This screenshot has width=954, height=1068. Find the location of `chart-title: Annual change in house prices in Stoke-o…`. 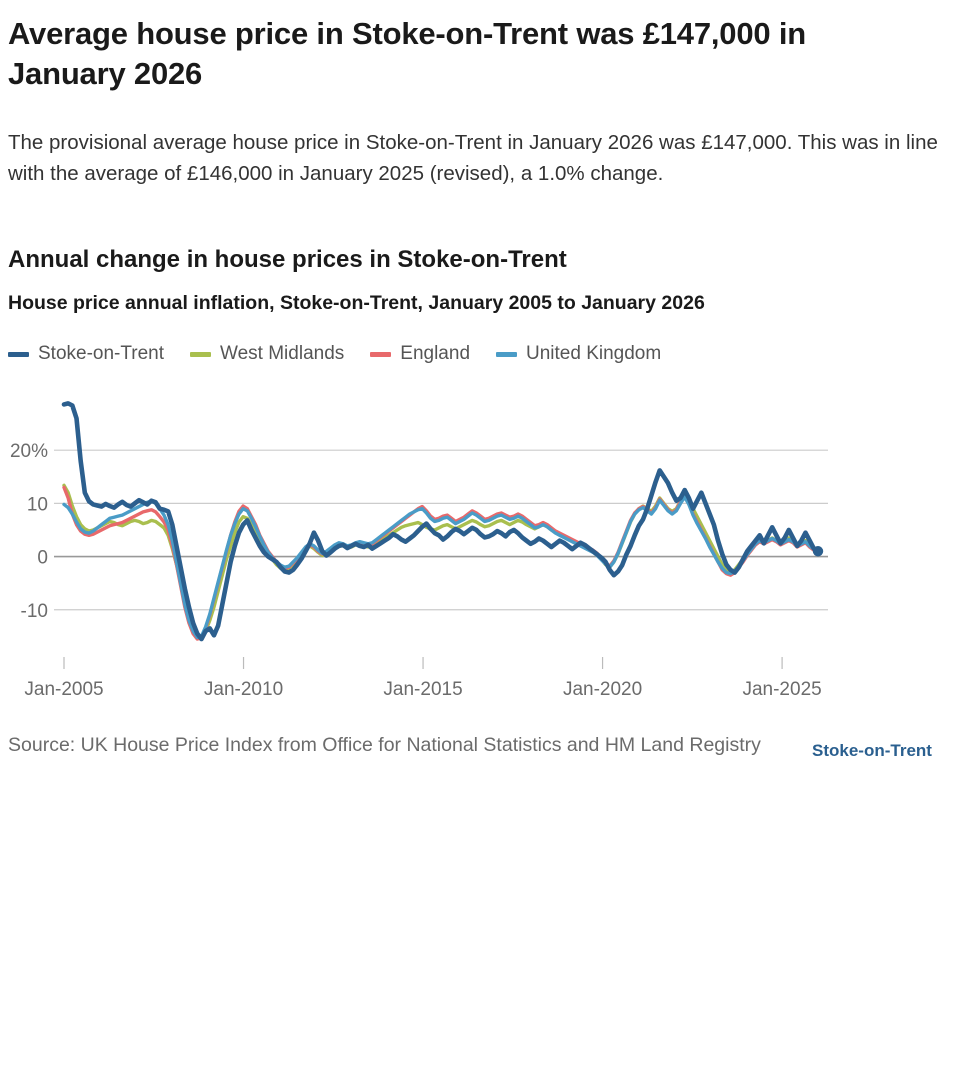

chart-title: Annual change in house prices in Stoke-o… is located at coordinates (287, 260).